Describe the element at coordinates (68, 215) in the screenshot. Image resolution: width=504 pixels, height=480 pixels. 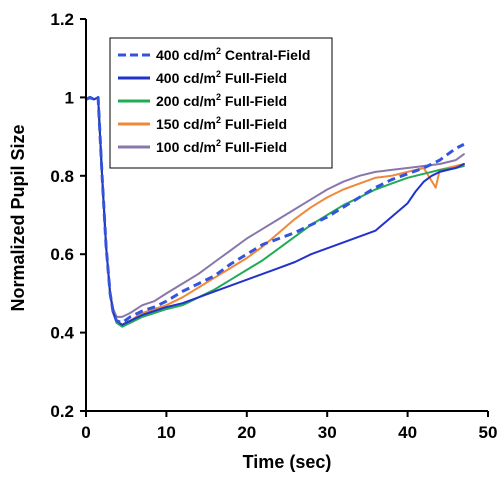
I see `y-axis-ticks: 0.2 0.4 0.6 0.8 1 1.2` at that location.